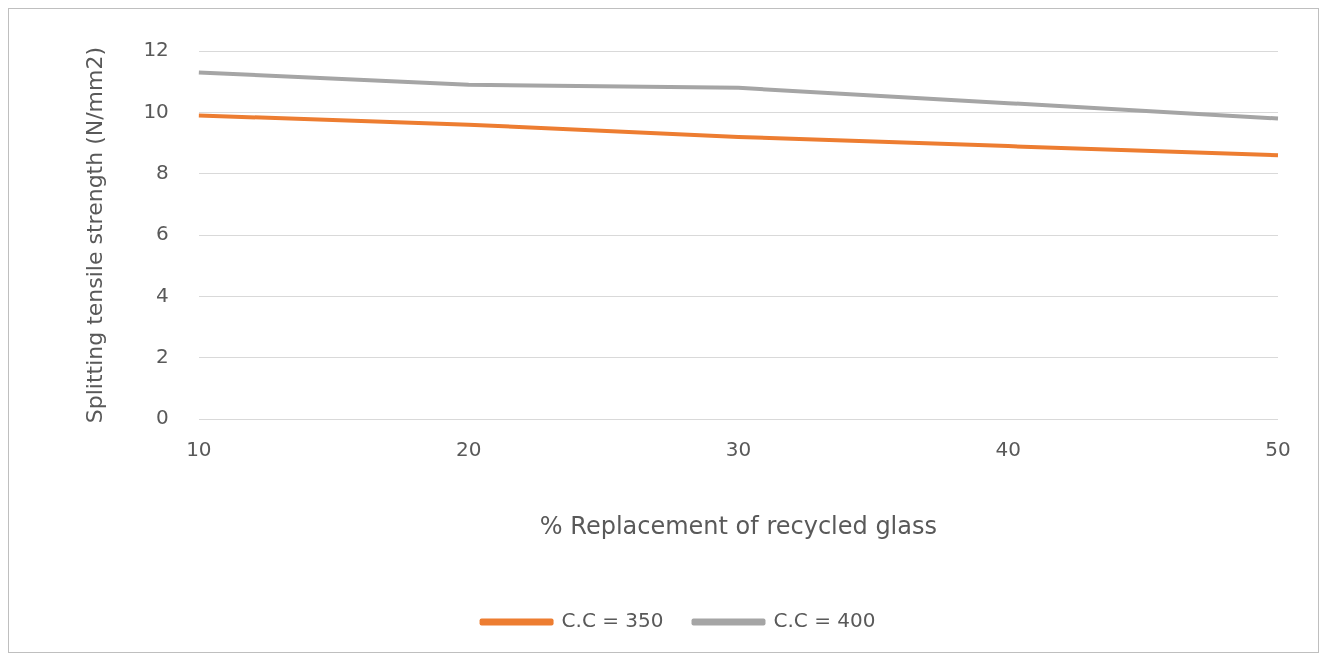  I want to click on x-tick-label: 40, so click(1008, 449).